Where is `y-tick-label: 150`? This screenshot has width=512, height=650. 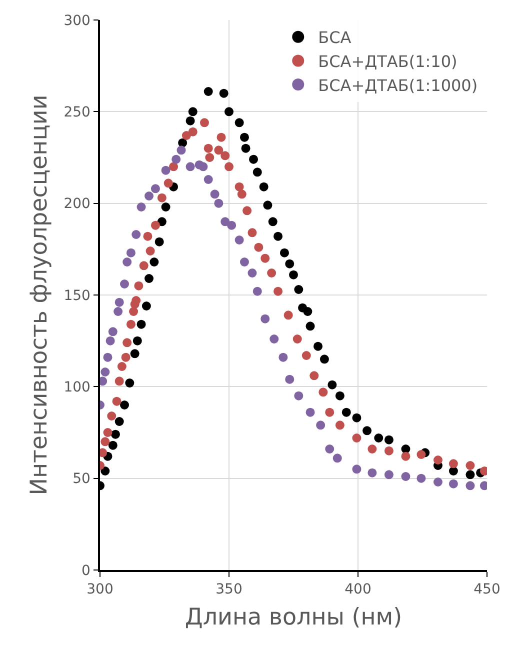
y-tick-label: 150 is located at coordinates (77, 296).